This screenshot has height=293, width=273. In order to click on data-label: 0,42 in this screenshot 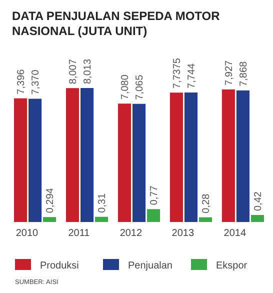, I will do `click(258, 201)`.